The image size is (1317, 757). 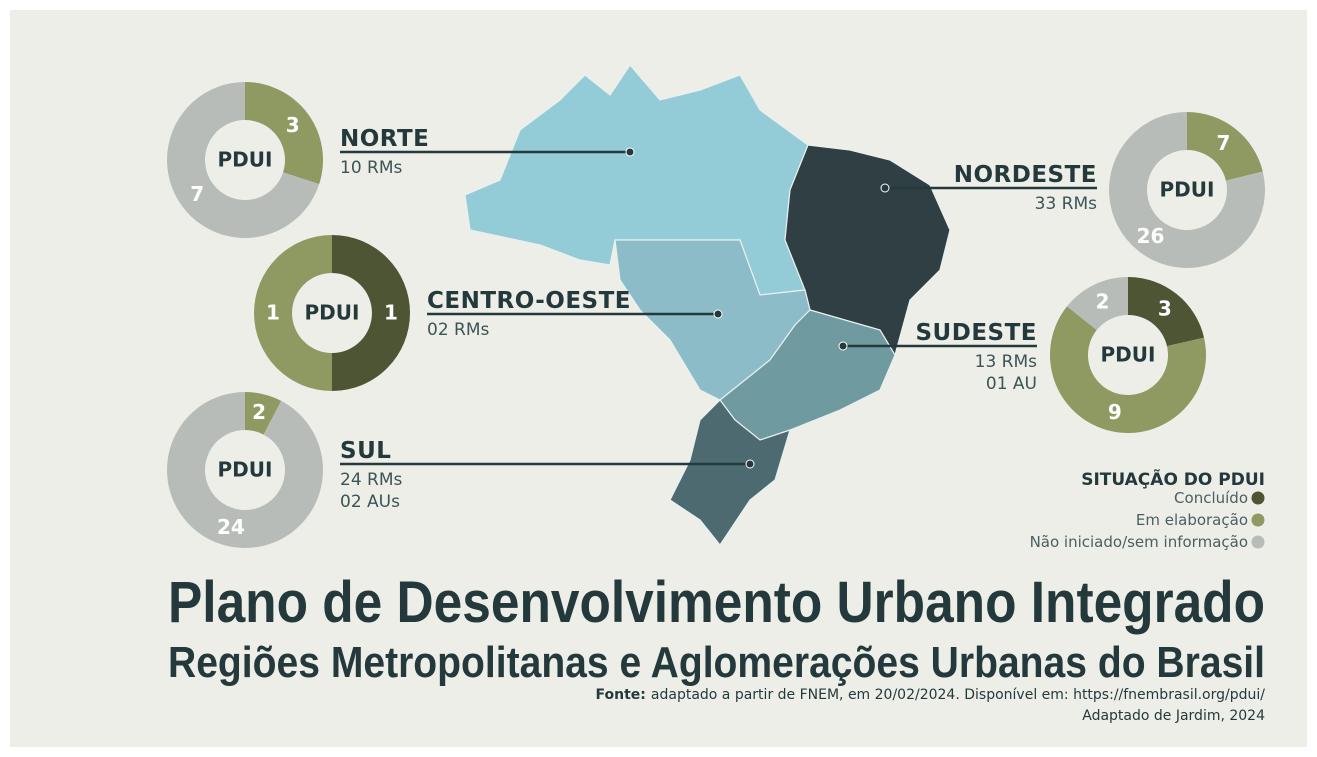 I want to click on region-count: 24 RMs, so click(x=371, y=480).